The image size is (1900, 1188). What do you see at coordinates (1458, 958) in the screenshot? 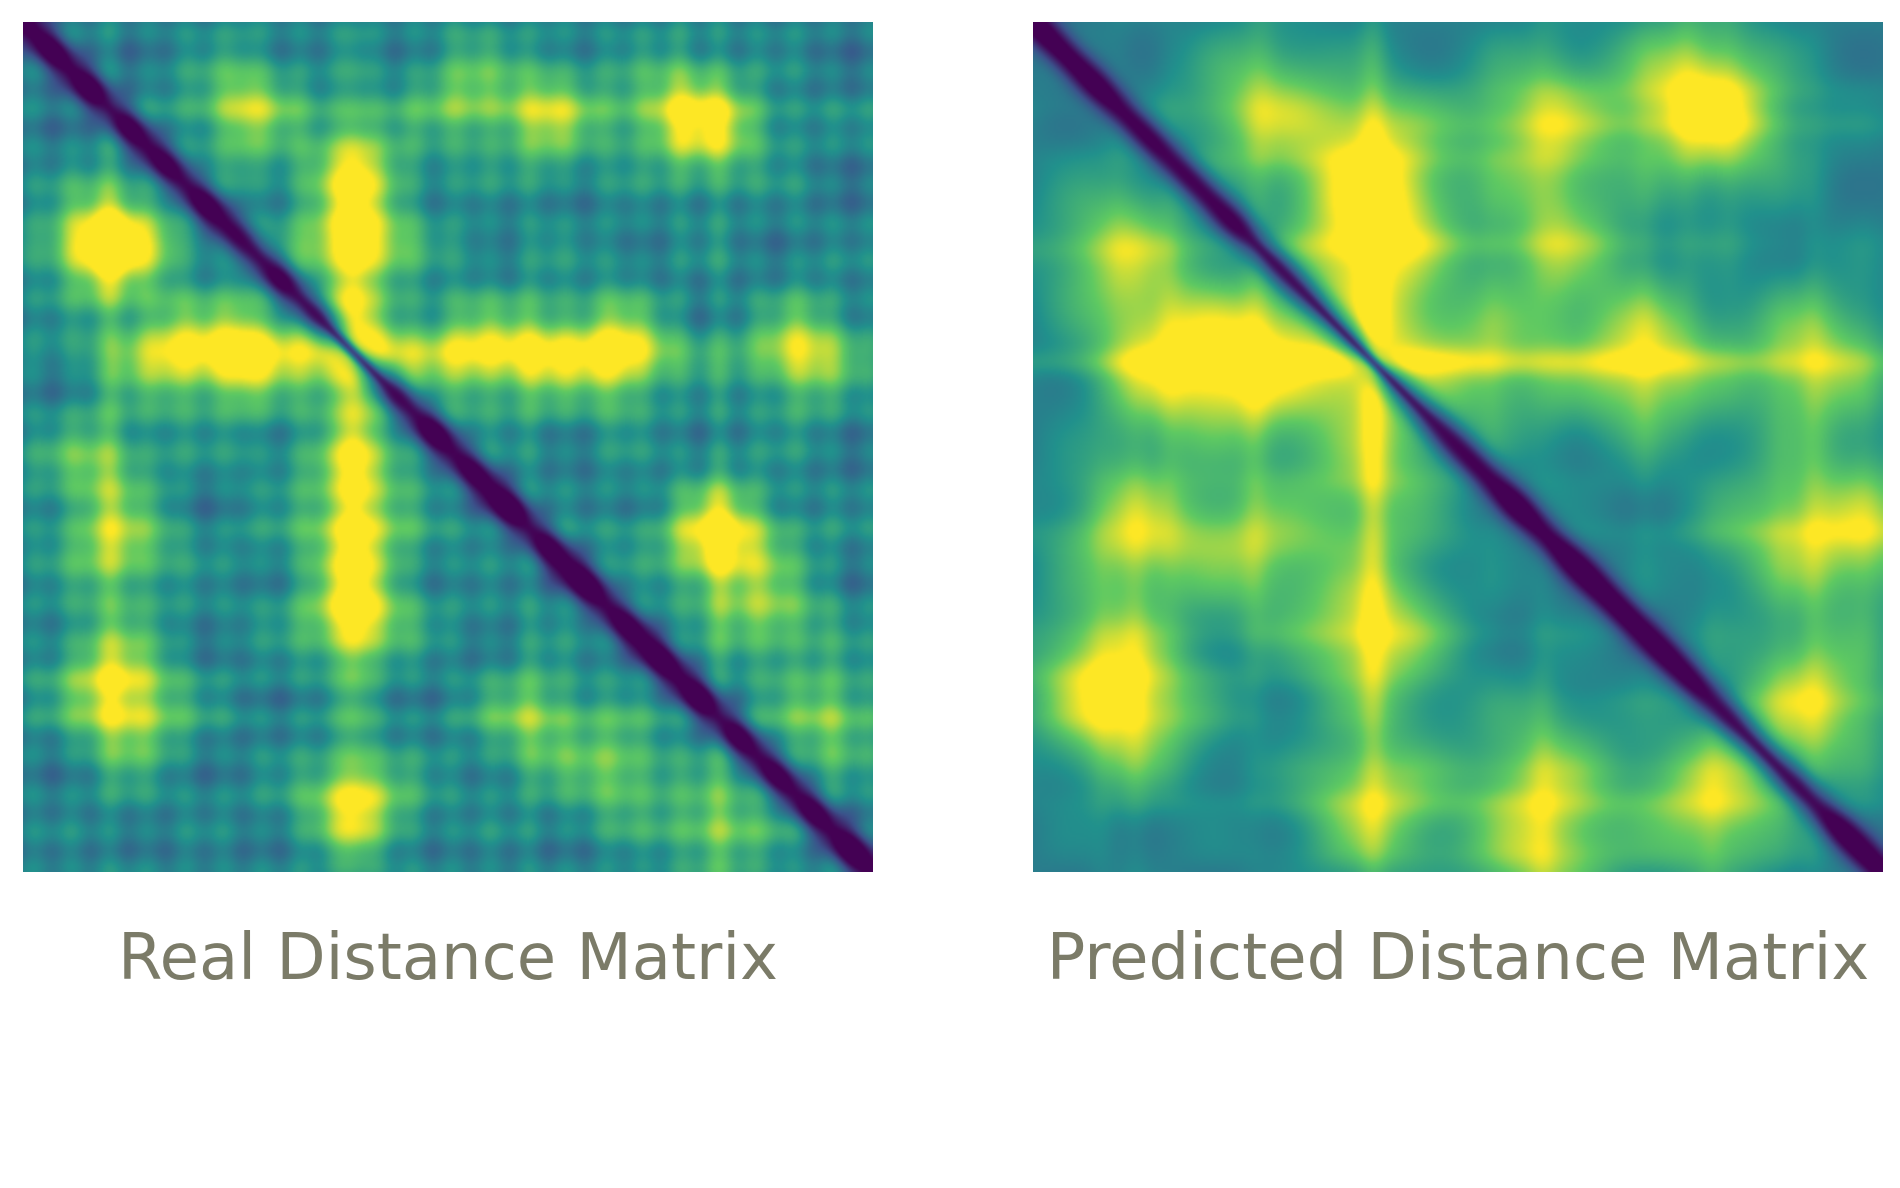
I see `predicted-distance-matrix-caption: Predicted Distance Matrix` at bounding box center [1458, 958].